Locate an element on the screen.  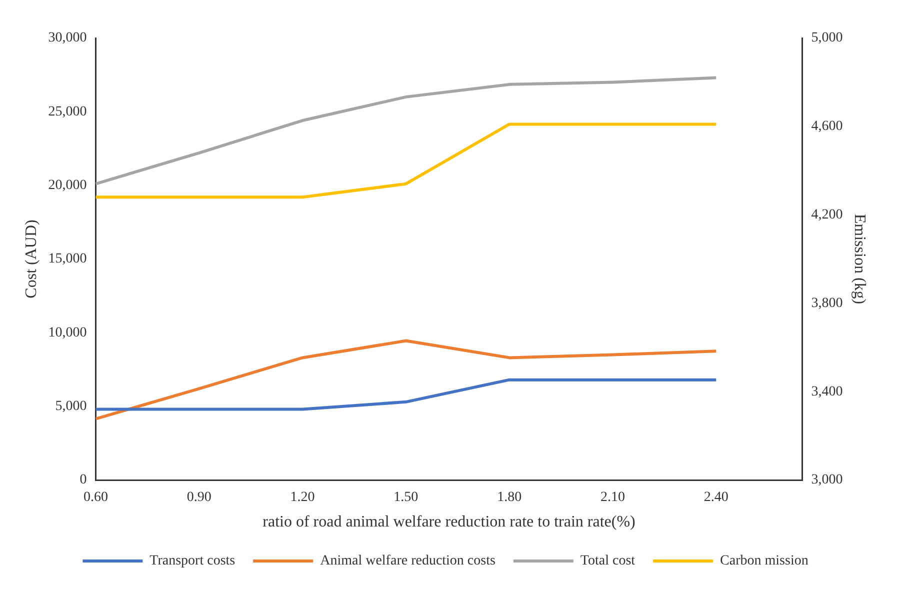
y-tick-label: 10,000 is located at coordinates (67, 332).